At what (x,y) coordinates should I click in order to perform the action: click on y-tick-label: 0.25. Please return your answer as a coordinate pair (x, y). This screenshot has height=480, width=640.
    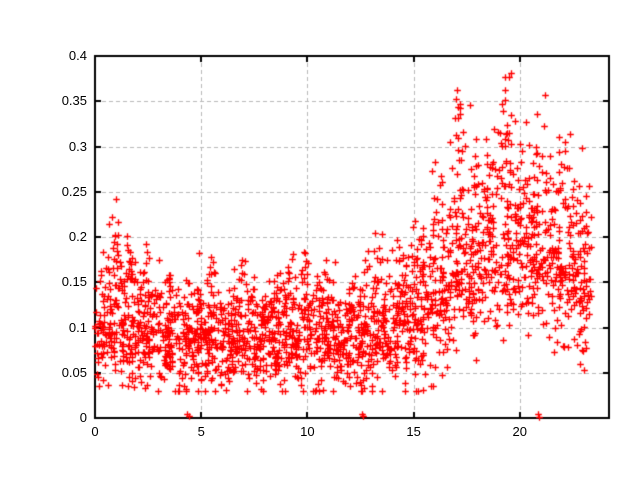
    Looking at the image, I should click on (74, 191).